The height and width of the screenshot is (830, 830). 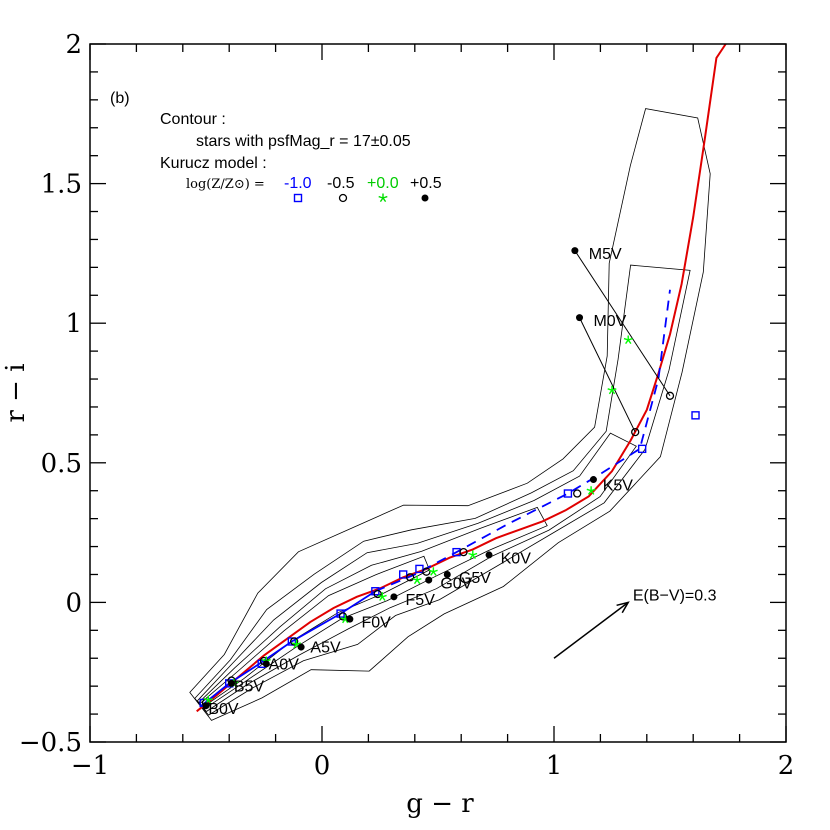 What do you see at coordinates (675, 595) in the screenshot?
I see `reddening-label: E(B−V)=0.3` at bounding box center [675, 595].